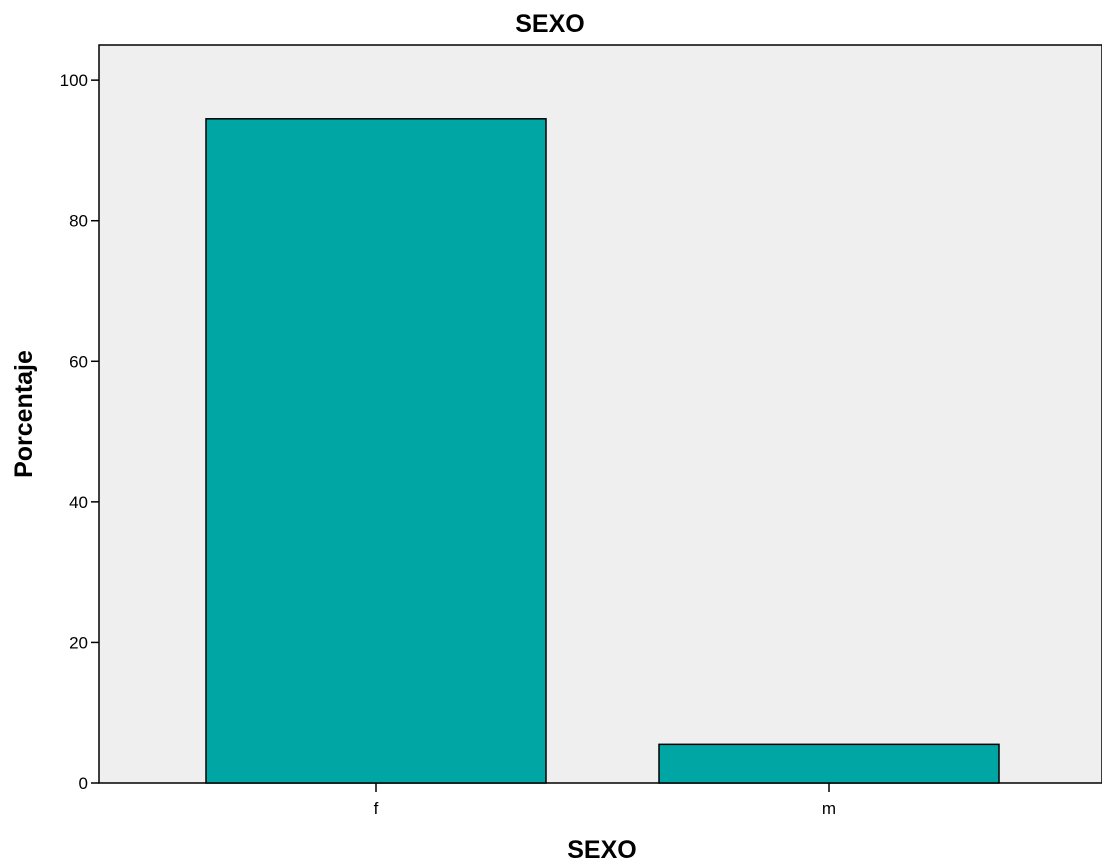 This screenshot has width=1102, height=865. Describe the element at coordinates (78, 642) in the screenshot. I see `y-tick-label: 20` at that location.